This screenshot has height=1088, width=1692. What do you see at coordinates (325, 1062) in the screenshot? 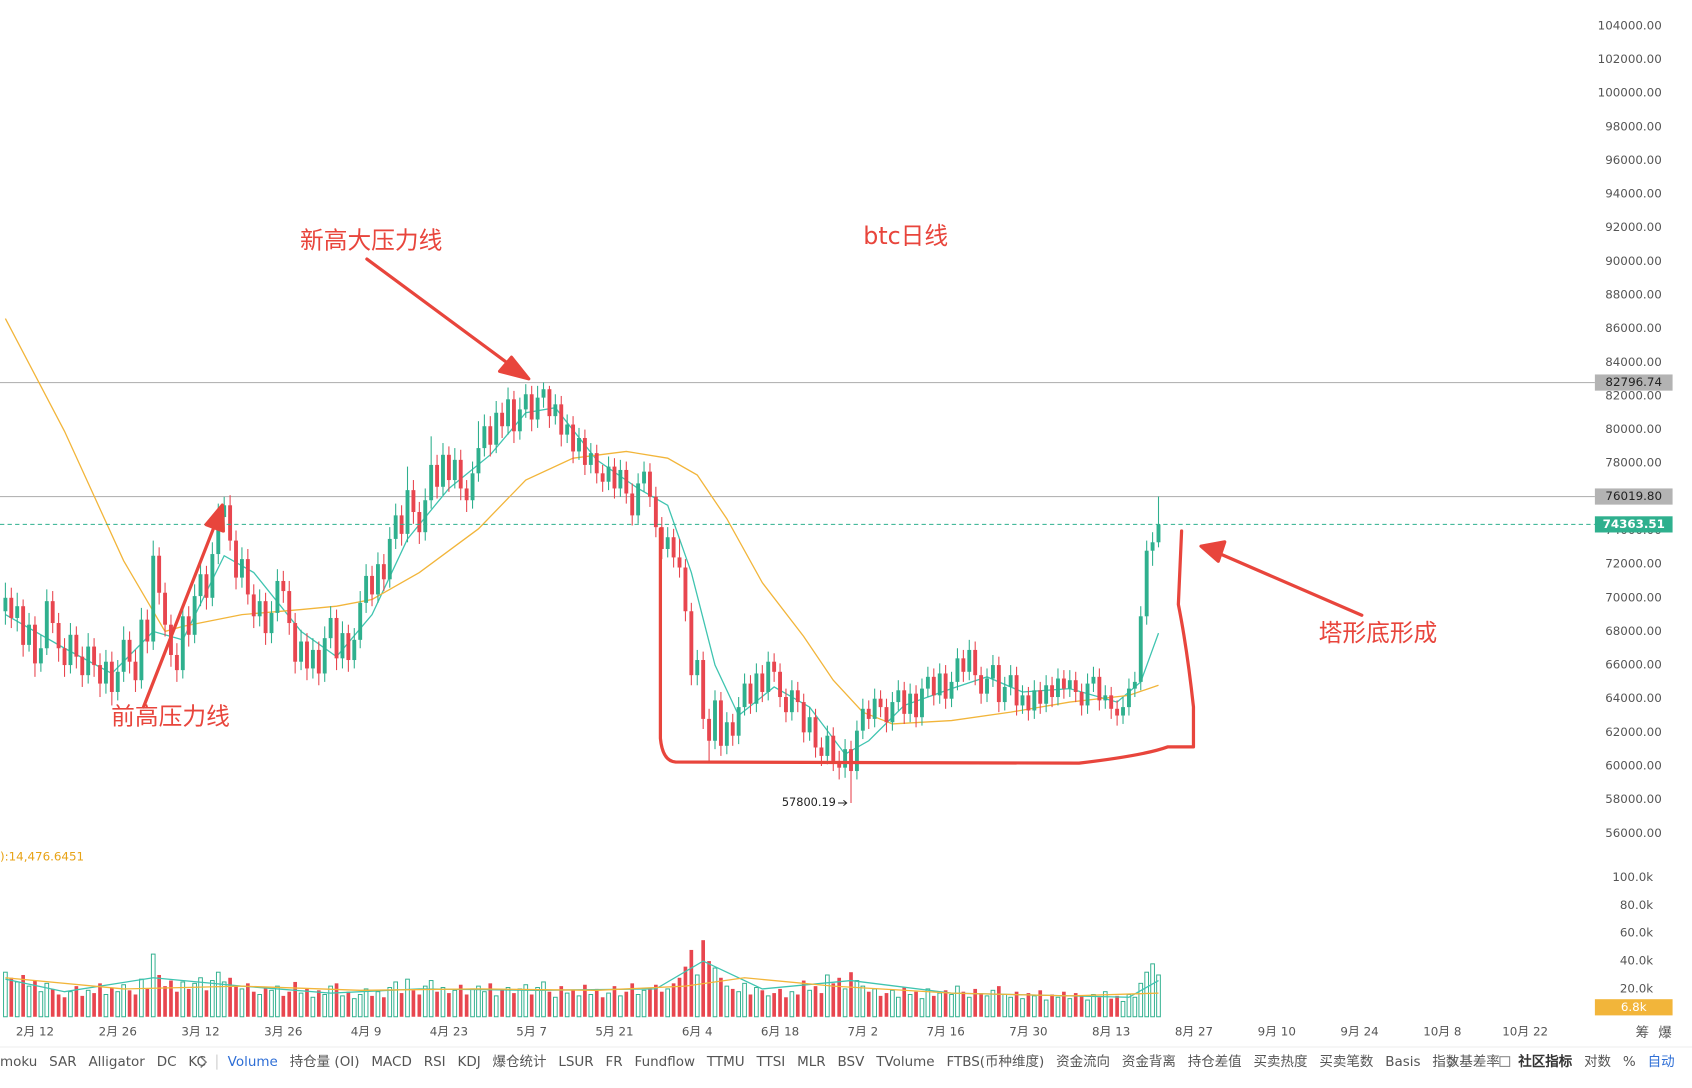
I see `toolbar-item: 持仓量 (OI)` at bounding box center [325, 1062].